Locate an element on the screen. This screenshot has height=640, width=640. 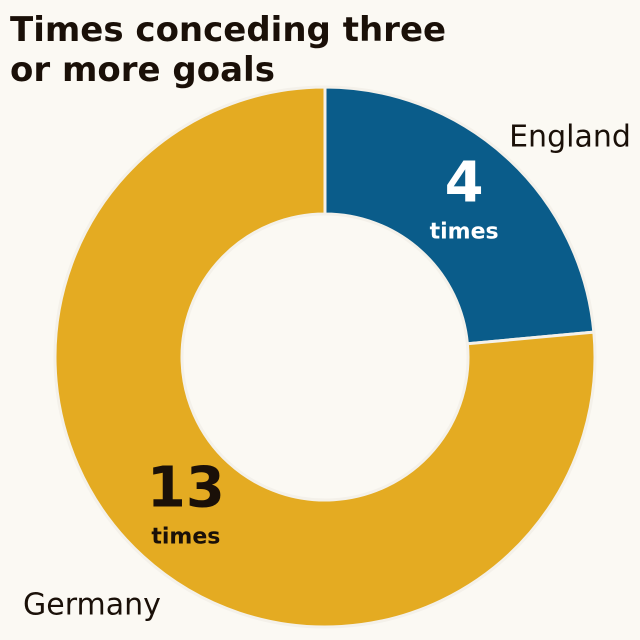
value-label: 13 is located at coordinates (186, 488).